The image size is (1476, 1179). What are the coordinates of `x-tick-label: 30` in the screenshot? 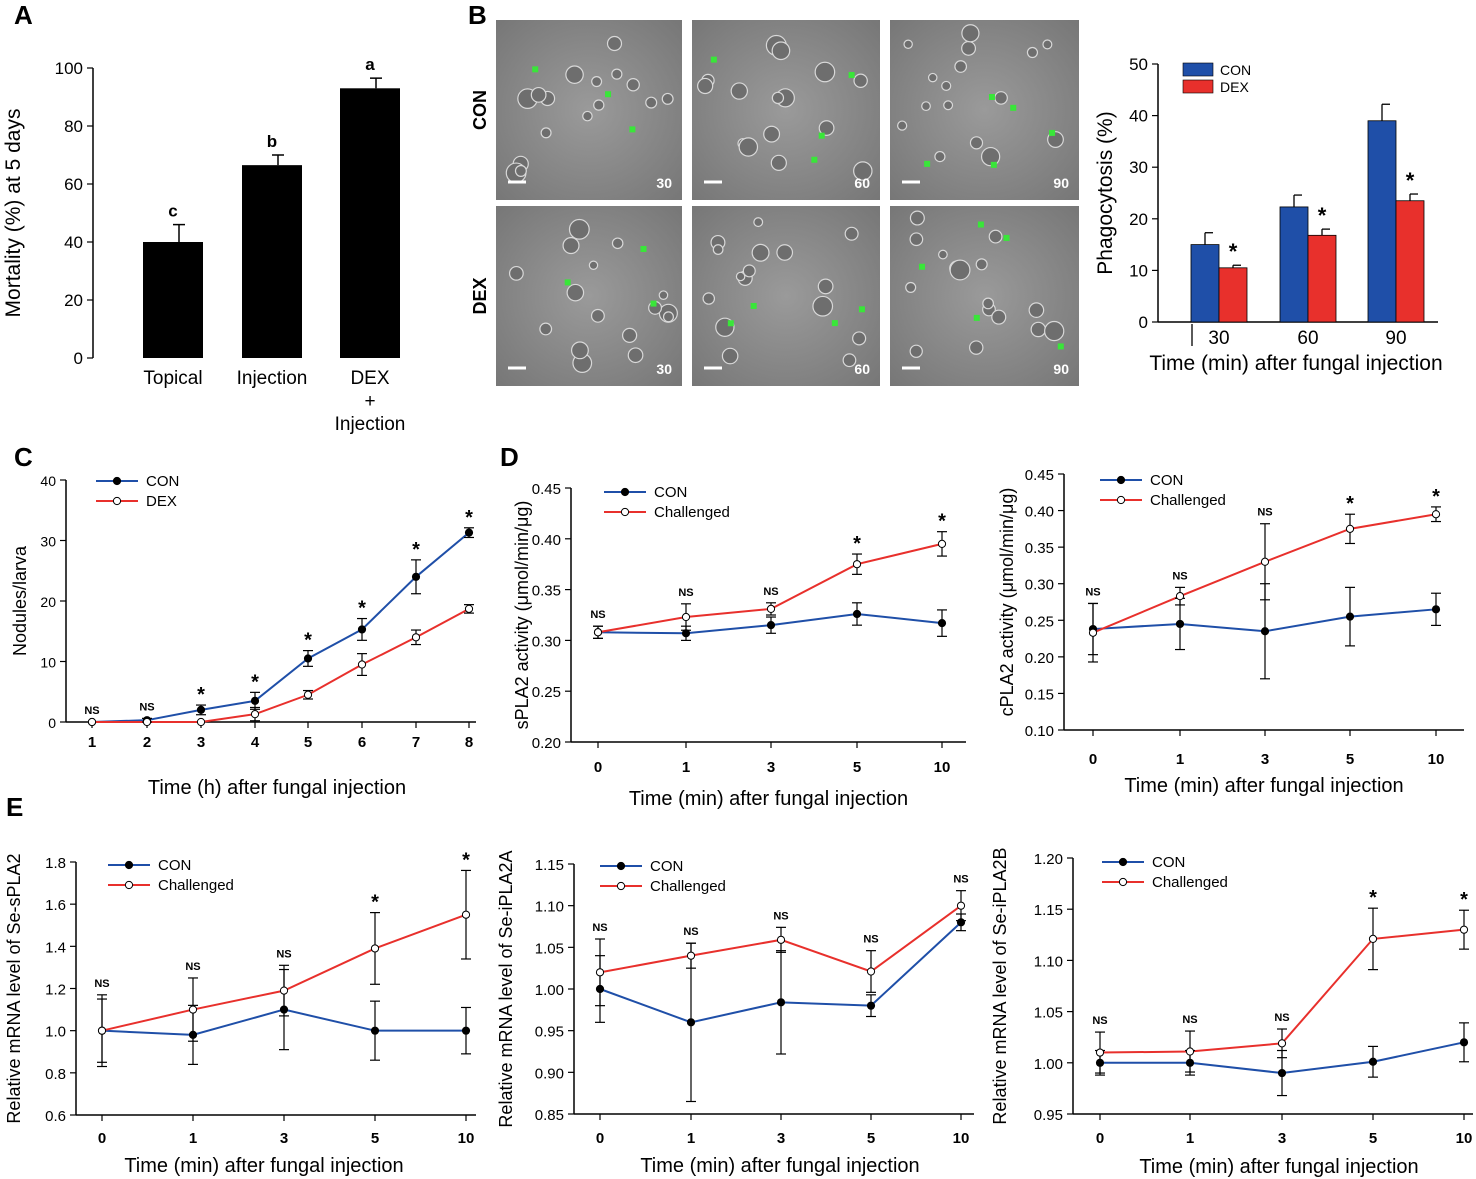 It's located at (1218, 338).